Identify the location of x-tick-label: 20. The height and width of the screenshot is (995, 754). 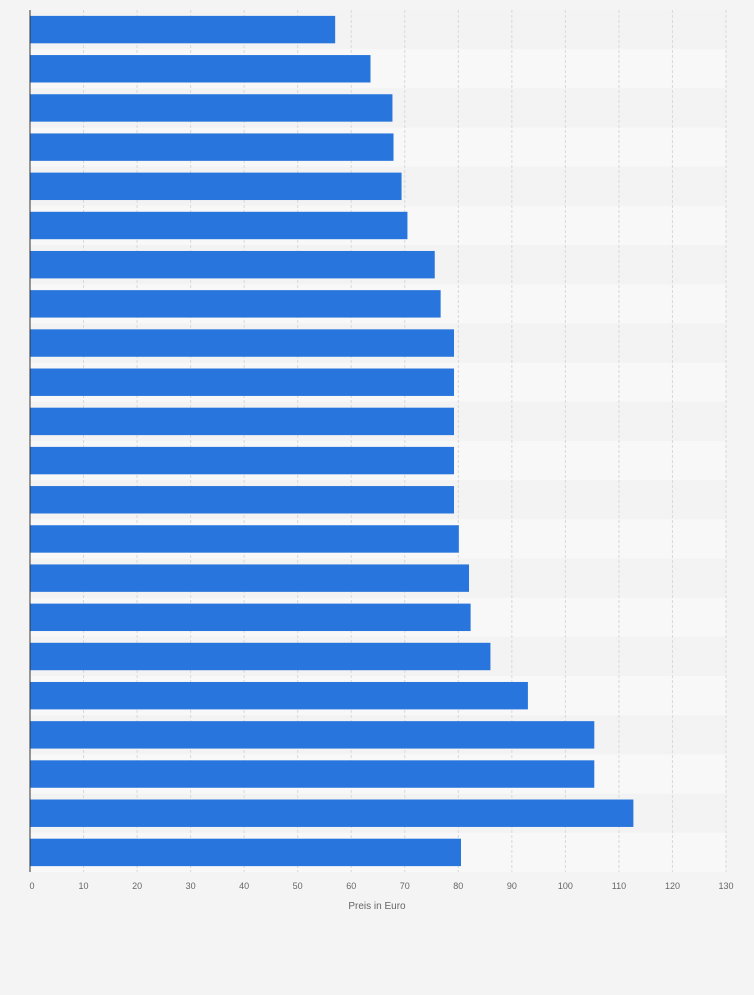
(137, 886).